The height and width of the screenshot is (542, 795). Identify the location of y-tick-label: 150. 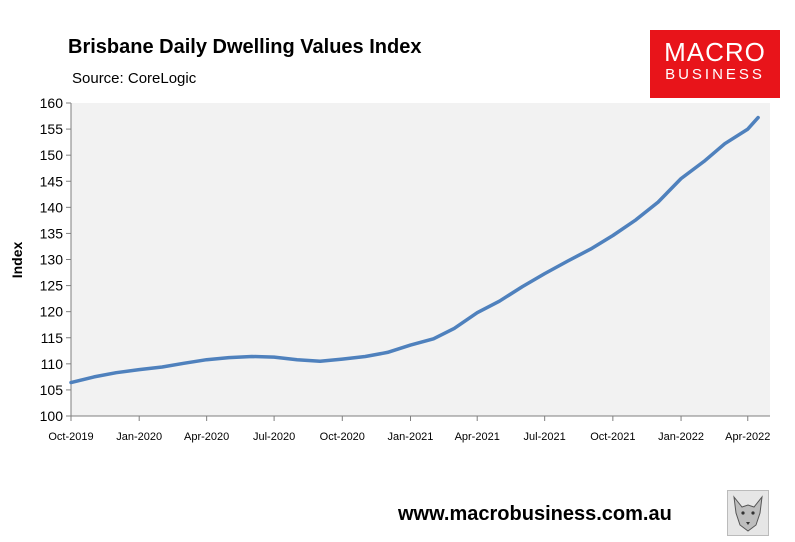
(52, 155).